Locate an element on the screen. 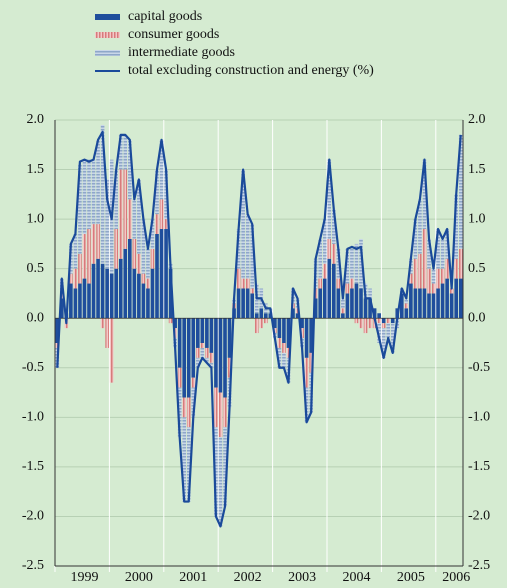 The image size is (507, 588). y-tick-label: -2.0 is located at coordinates (33, 516).